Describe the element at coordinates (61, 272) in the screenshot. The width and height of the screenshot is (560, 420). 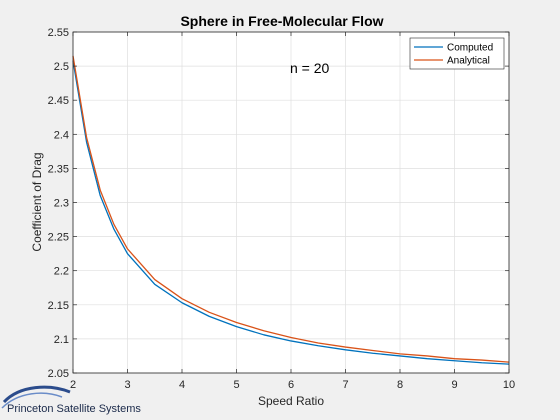
I see `y-tick-label: 2.2` at that location.